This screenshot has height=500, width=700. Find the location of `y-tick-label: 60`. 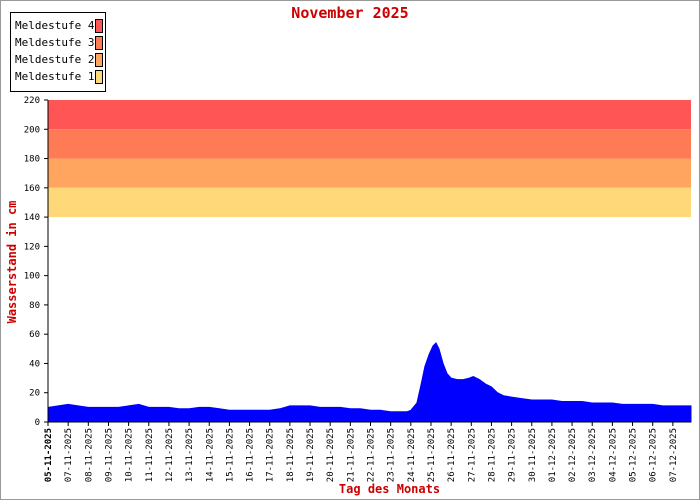

y-tick-label: 60 is located at coordinates (34, 335).